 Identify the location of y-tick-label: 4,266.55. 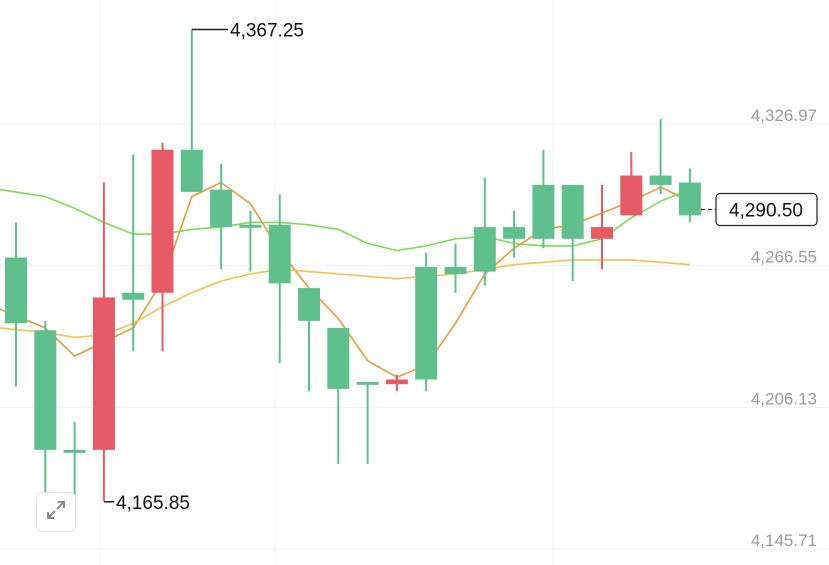
(784, 257).